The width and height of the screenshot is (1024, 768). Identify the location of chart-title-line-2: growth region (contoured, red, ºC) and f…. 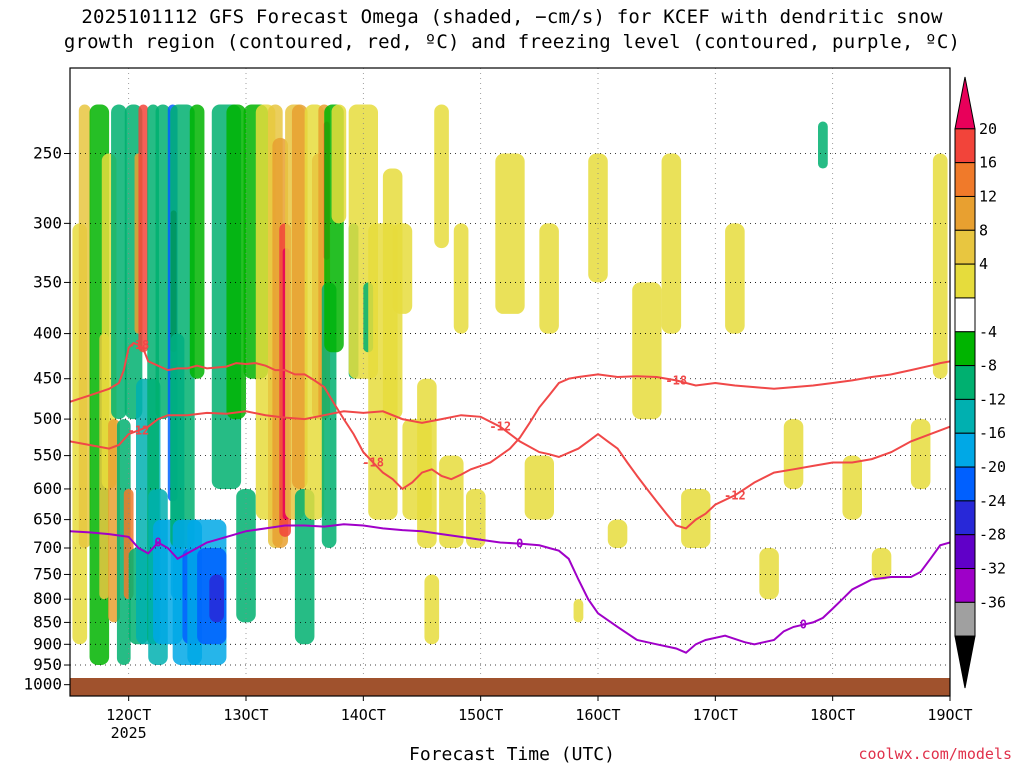
(512, 42).